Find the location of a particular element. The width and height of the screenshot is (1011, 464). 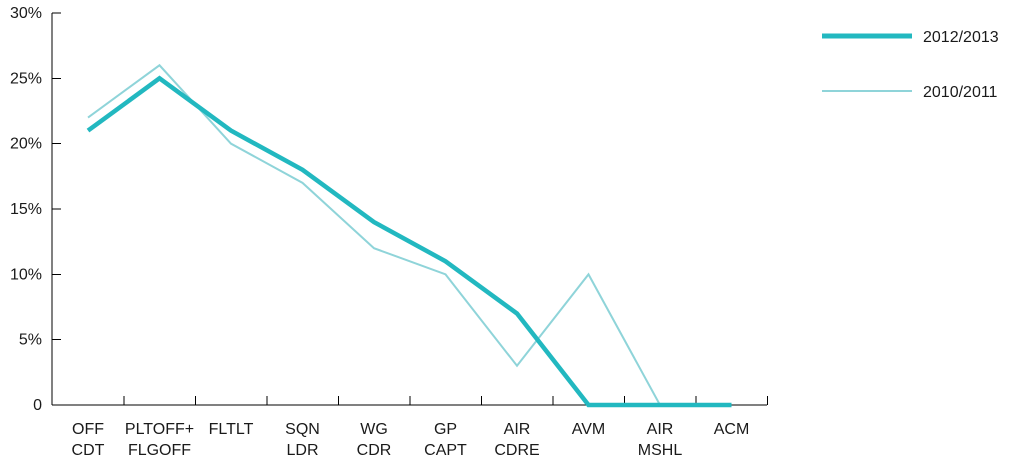

x-tick-label: SQN is located at coordinates (302, 429).